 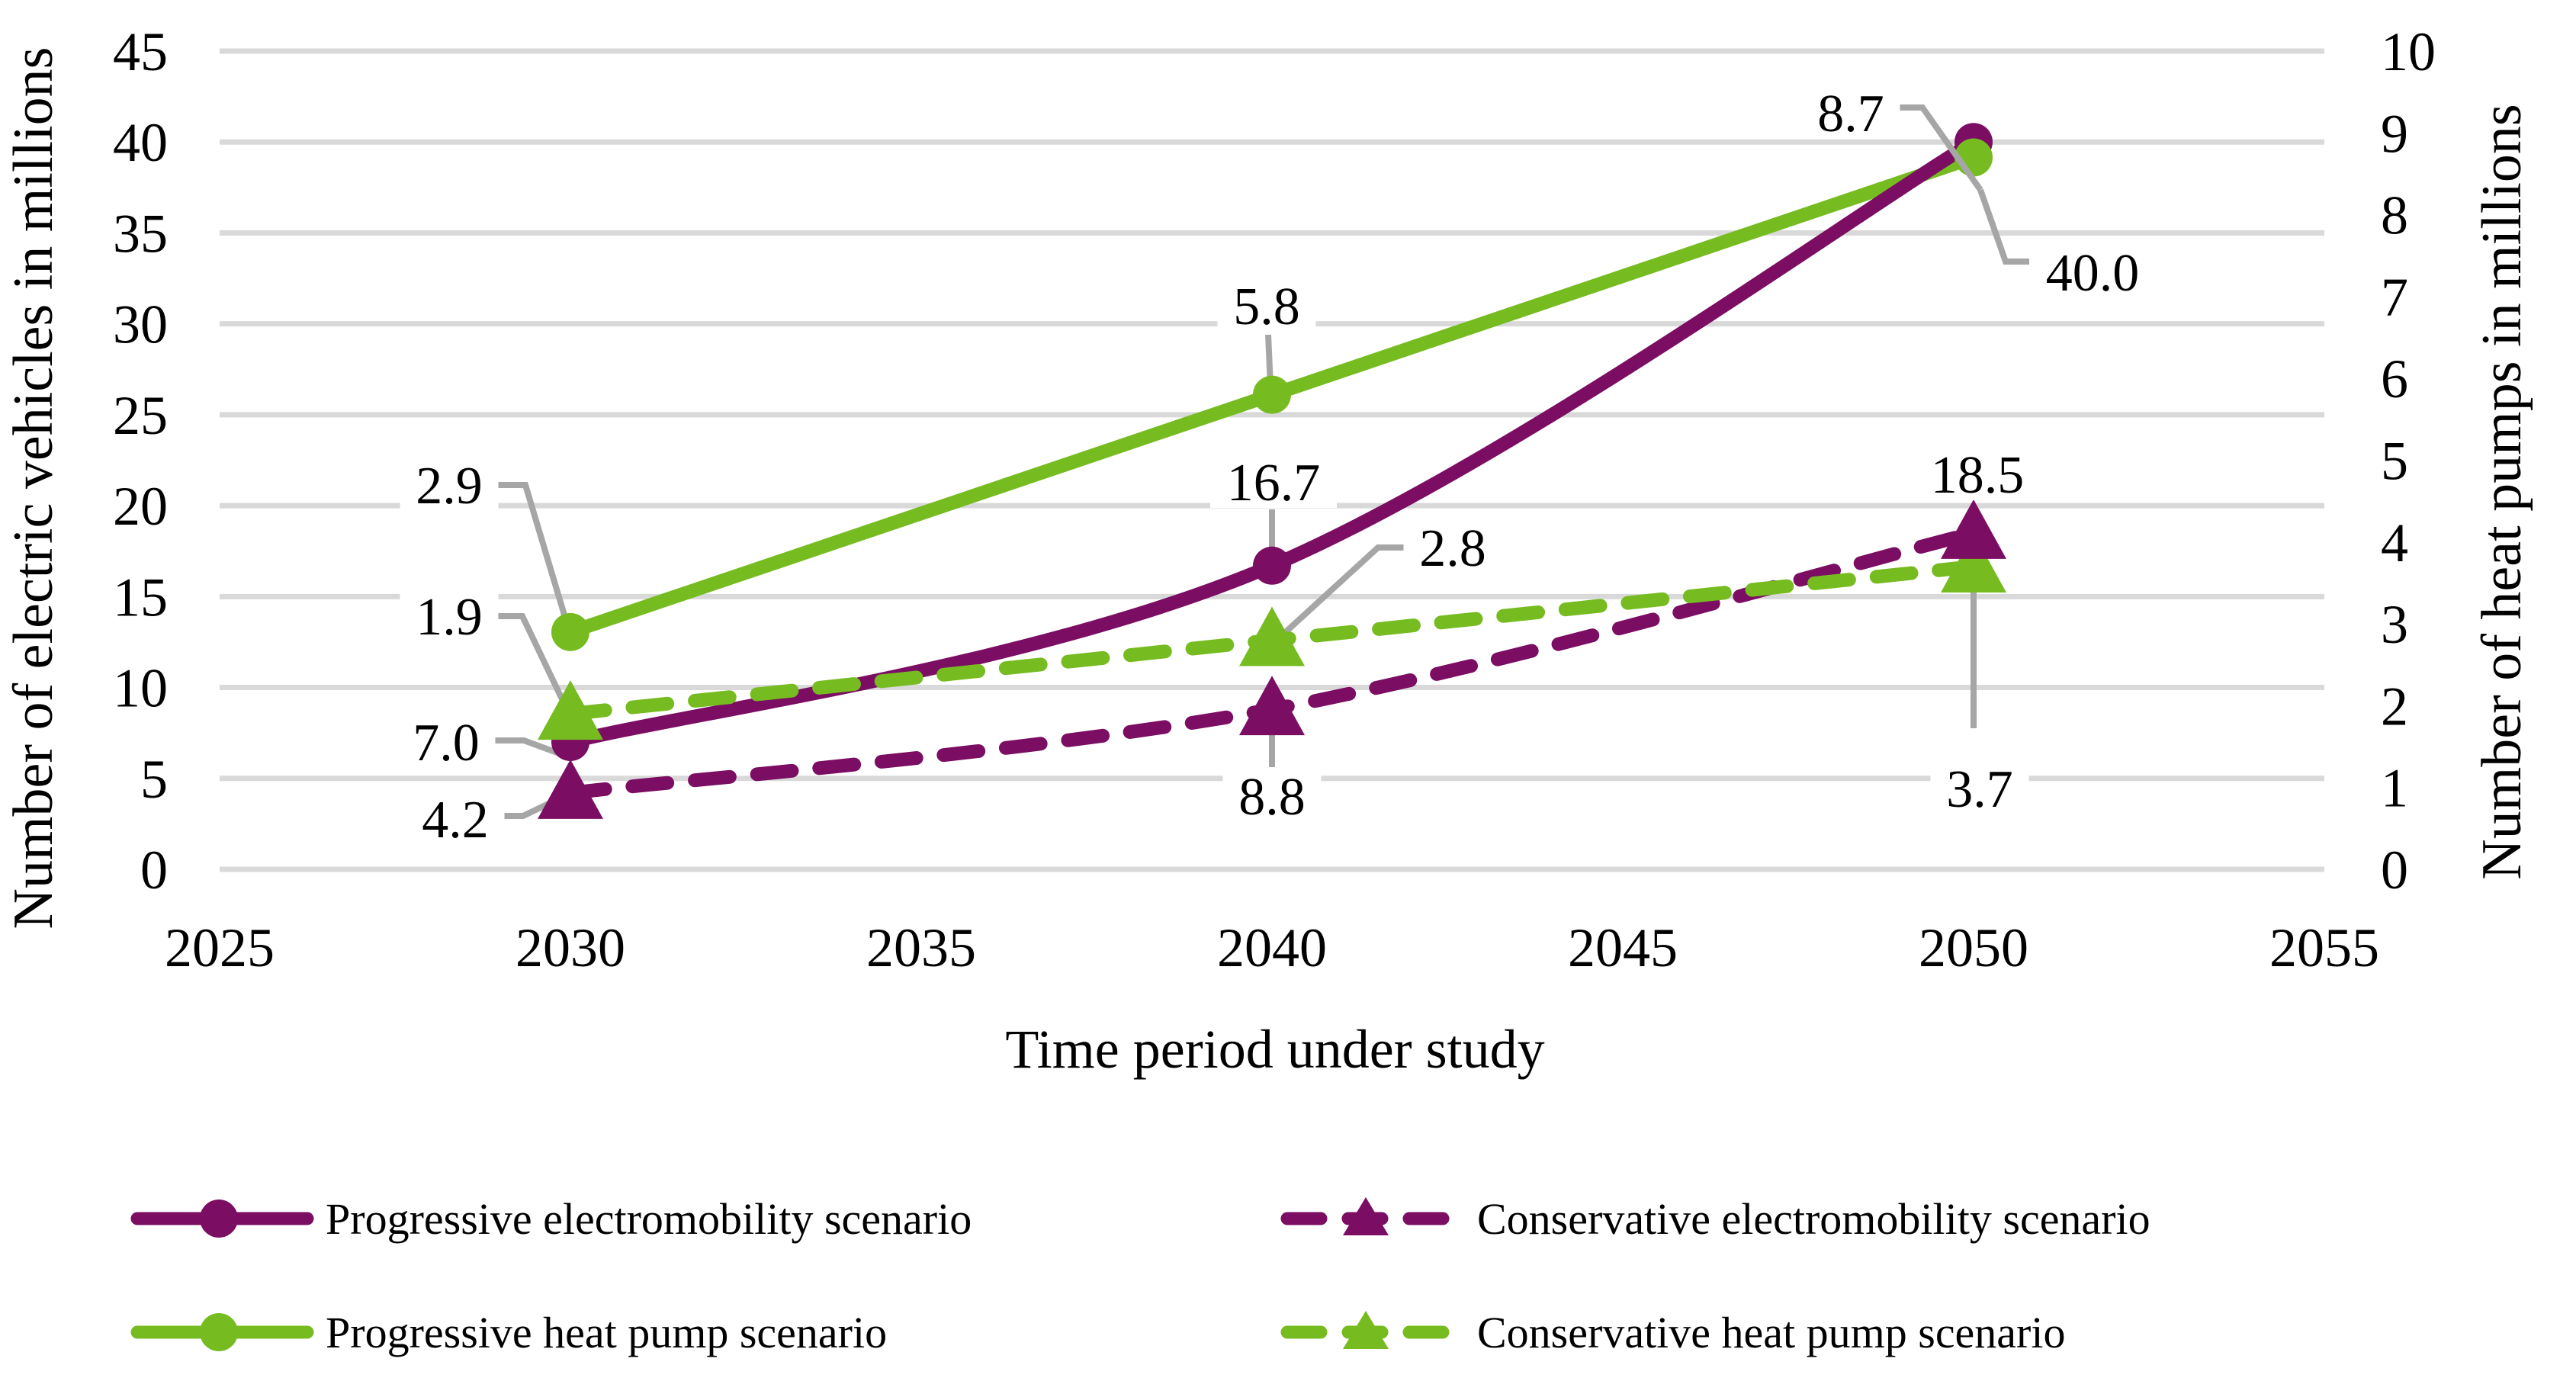 I want to click on data-label: 8.8, so click(x=1272, y=798).